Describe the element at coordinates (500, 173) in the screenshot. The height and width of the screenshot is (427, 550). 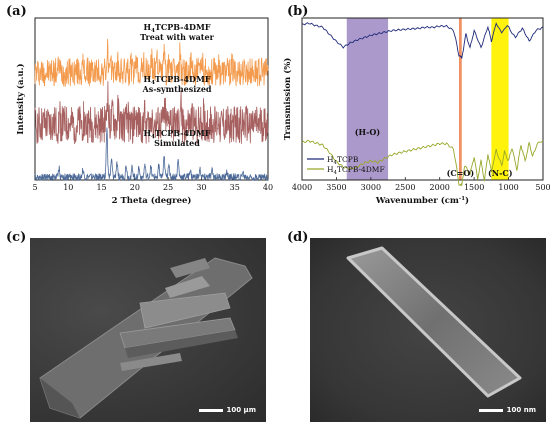
I see `band-label-nc: (N-C)` at that location.